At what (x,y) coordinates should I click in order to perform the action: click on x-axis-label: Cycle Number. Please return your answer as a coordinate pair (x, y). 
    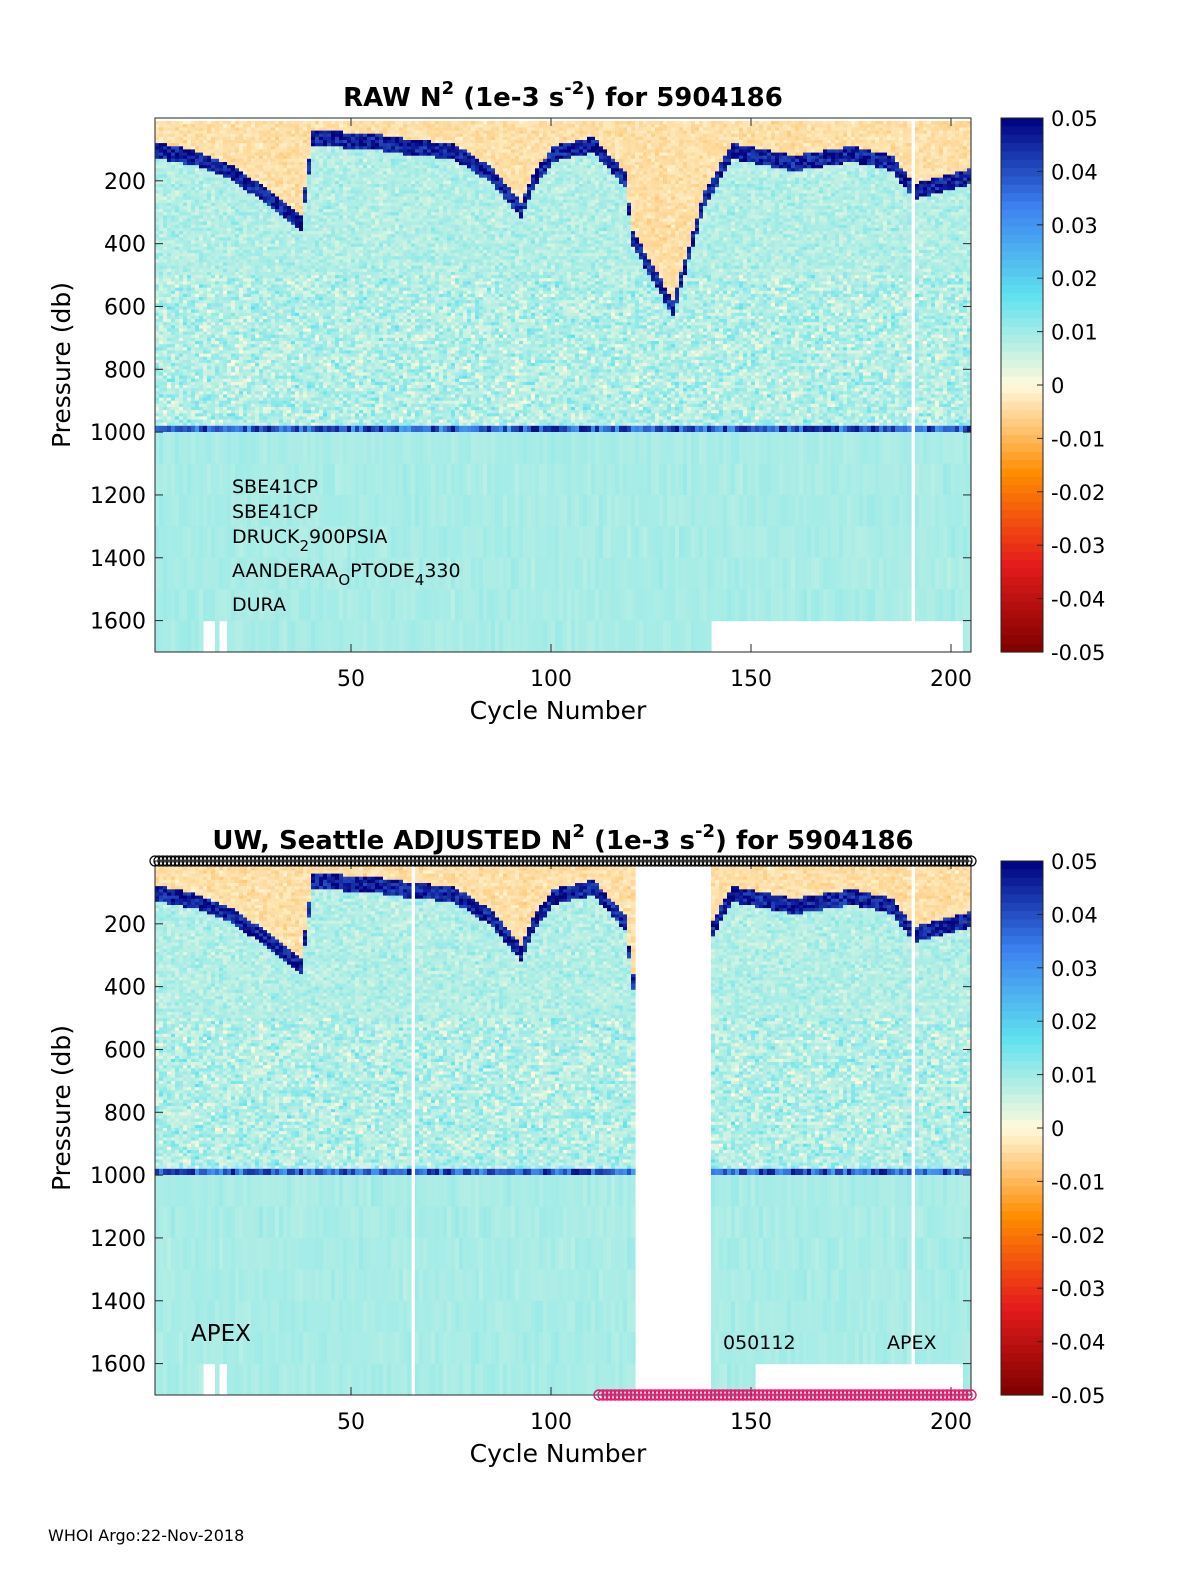
    Looking at the image, I should click on (558, 710).